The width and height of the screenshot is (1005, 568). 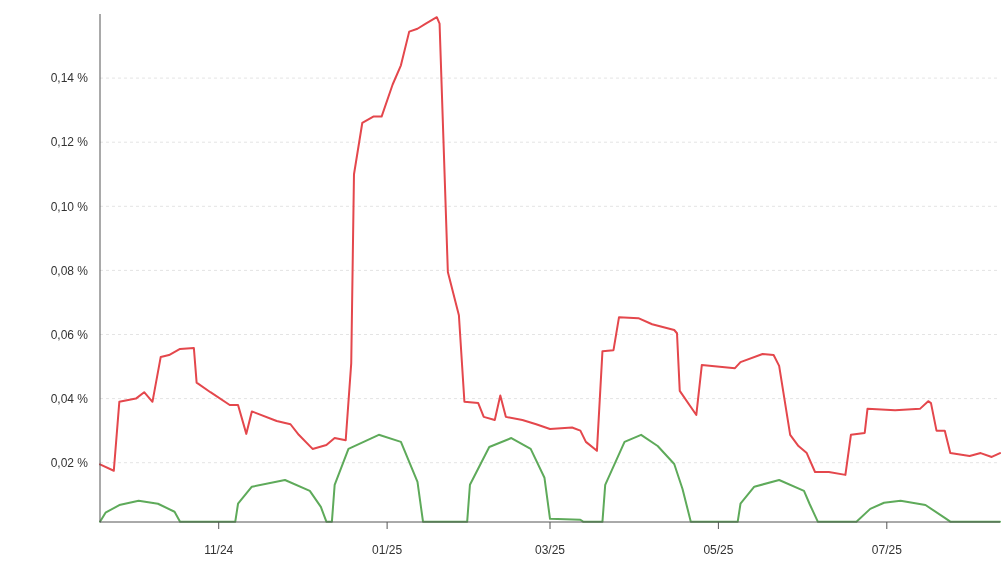 I want to click on x-tick-label: 03/25, so click(x=550, y=550).